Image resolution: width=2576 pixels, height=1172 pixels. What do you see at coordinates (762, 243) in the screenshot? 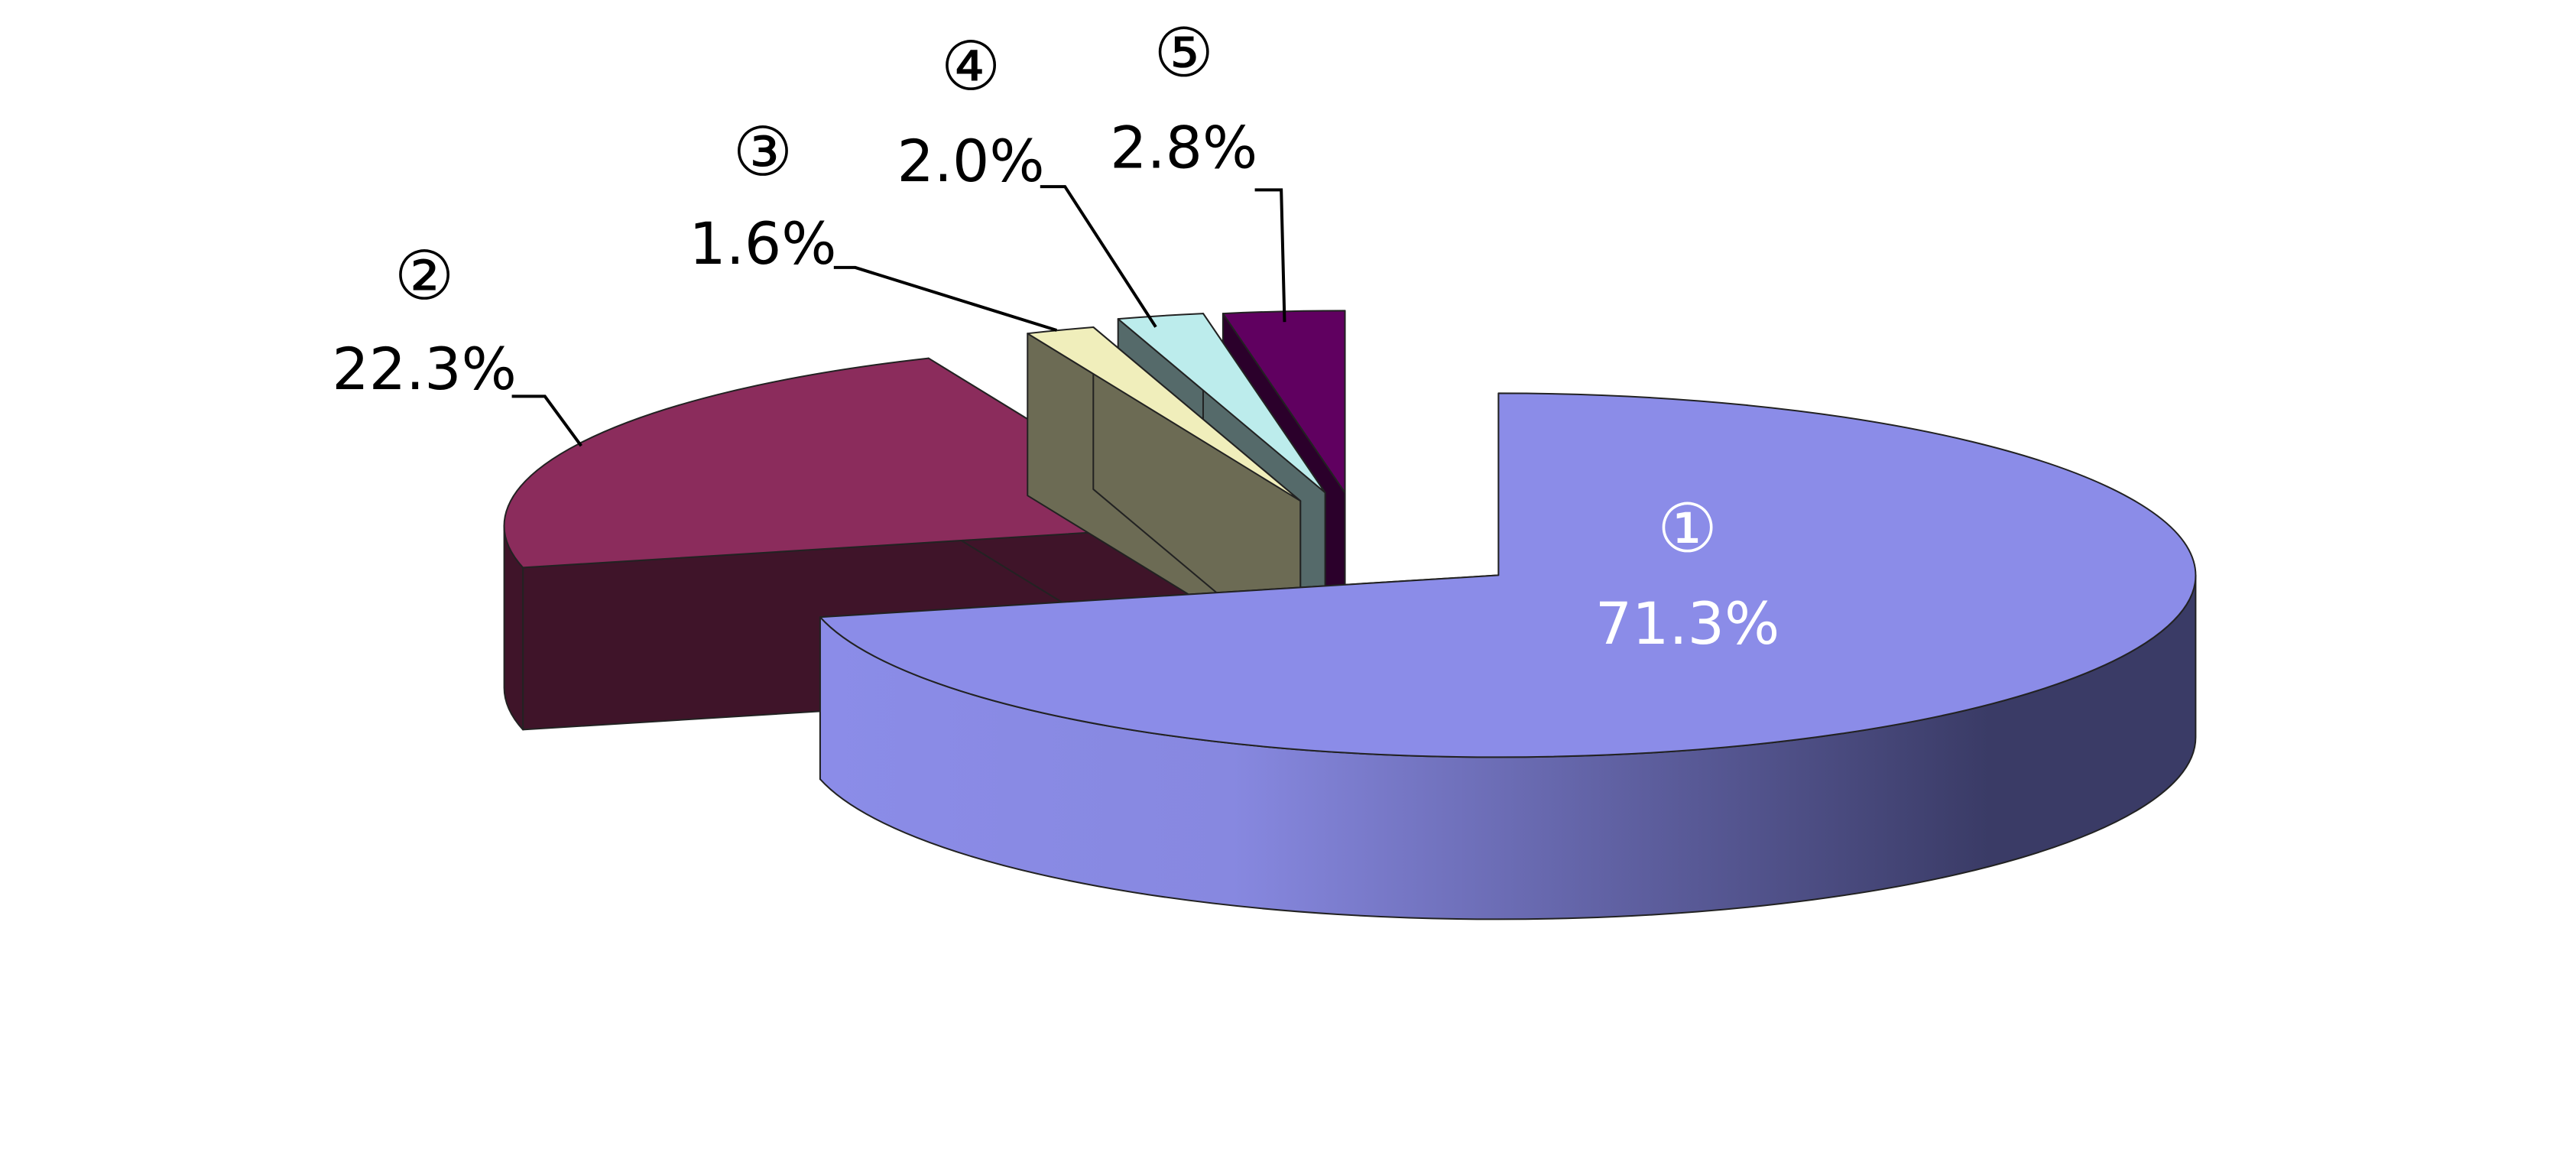
I see `value-label: 1.6%` at bounding box center [762, 243].